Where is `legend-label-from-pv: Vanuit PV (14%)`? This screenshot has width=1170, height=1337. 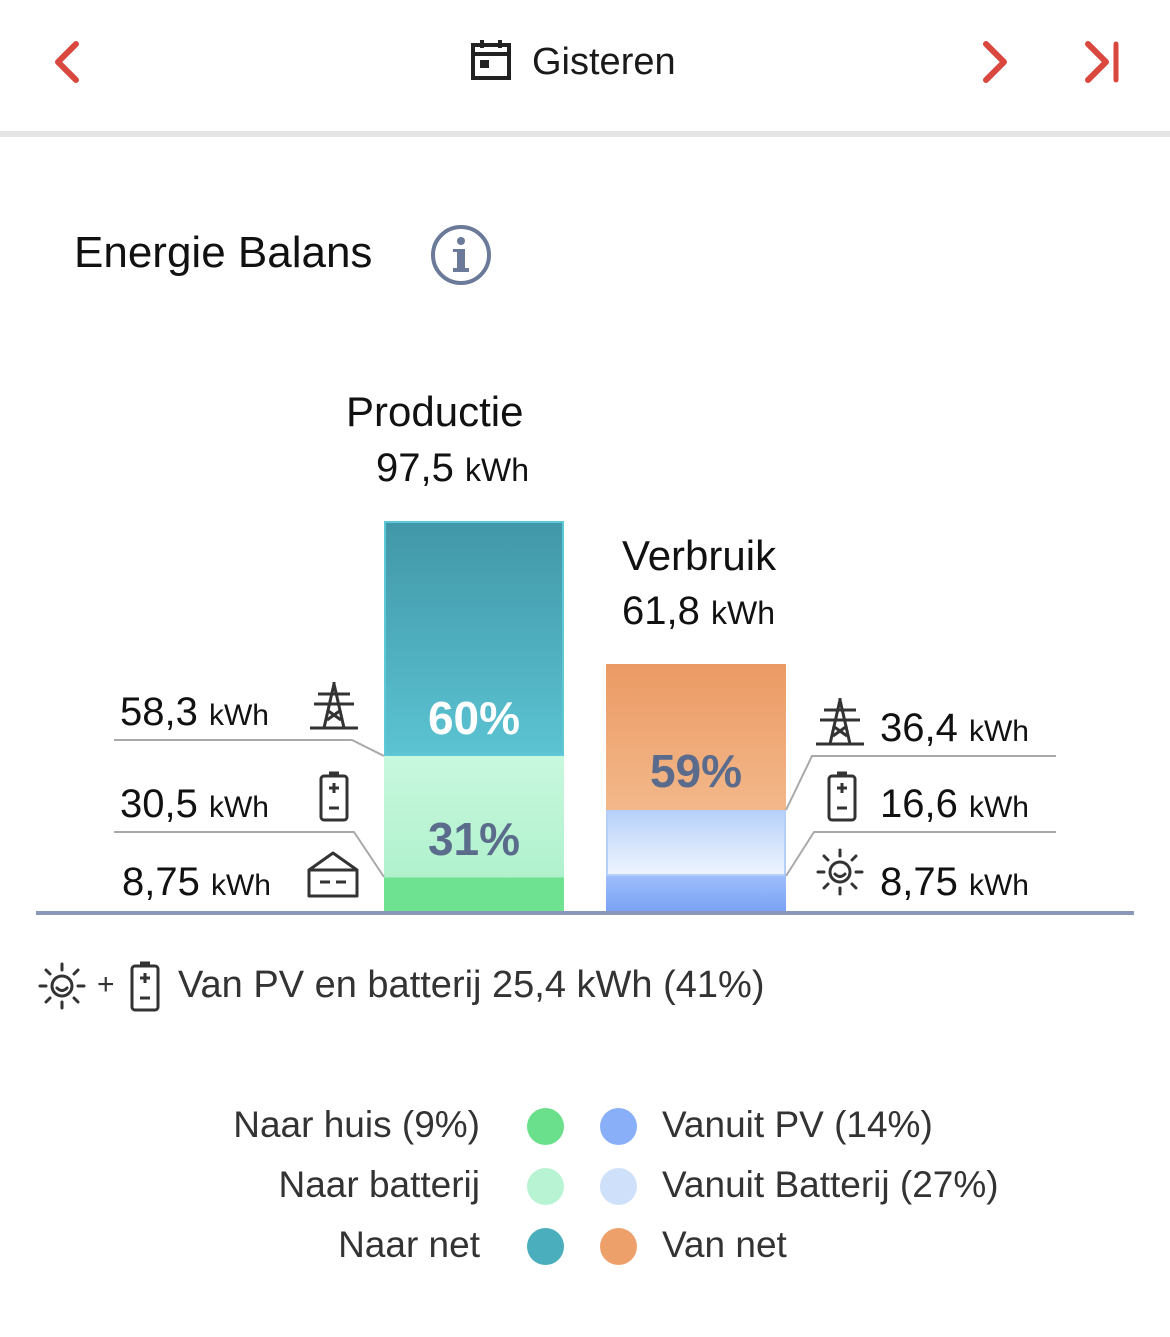 legend-label-from-pv: Vanuit PV (14%) is located at coordinates (797, 1124).